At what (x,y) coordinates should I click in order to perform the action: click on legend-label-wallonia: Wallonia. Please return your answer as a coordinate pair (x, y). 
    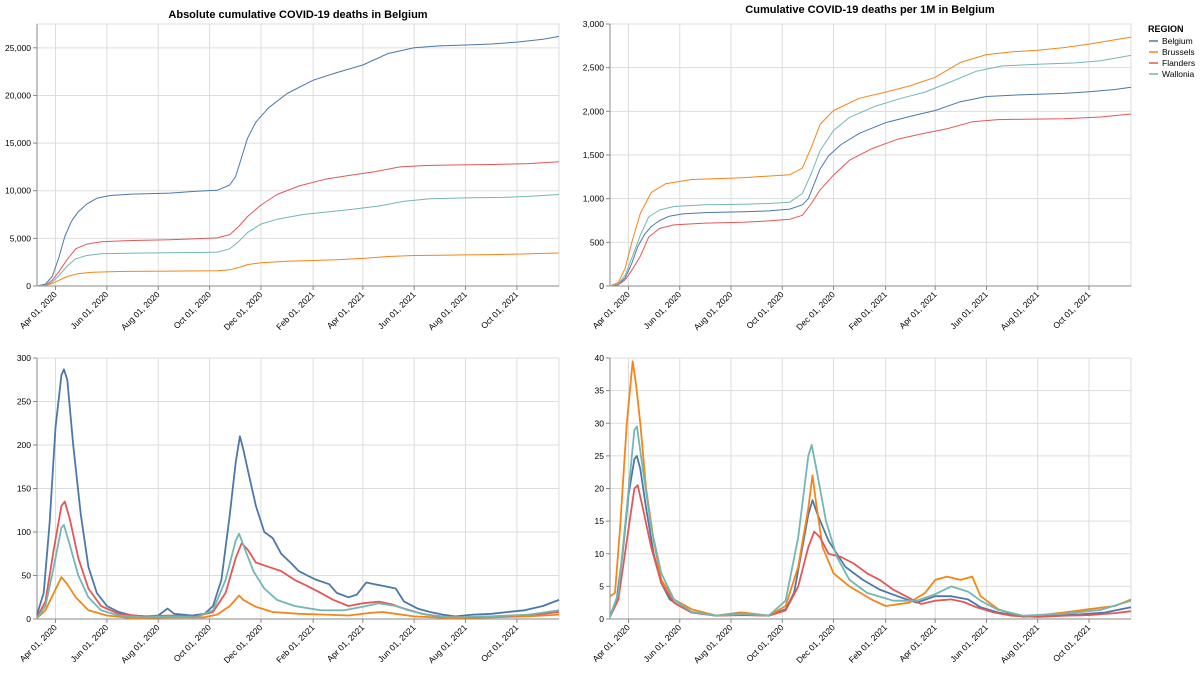
    Looking at the image, I should click on (1178, 74).